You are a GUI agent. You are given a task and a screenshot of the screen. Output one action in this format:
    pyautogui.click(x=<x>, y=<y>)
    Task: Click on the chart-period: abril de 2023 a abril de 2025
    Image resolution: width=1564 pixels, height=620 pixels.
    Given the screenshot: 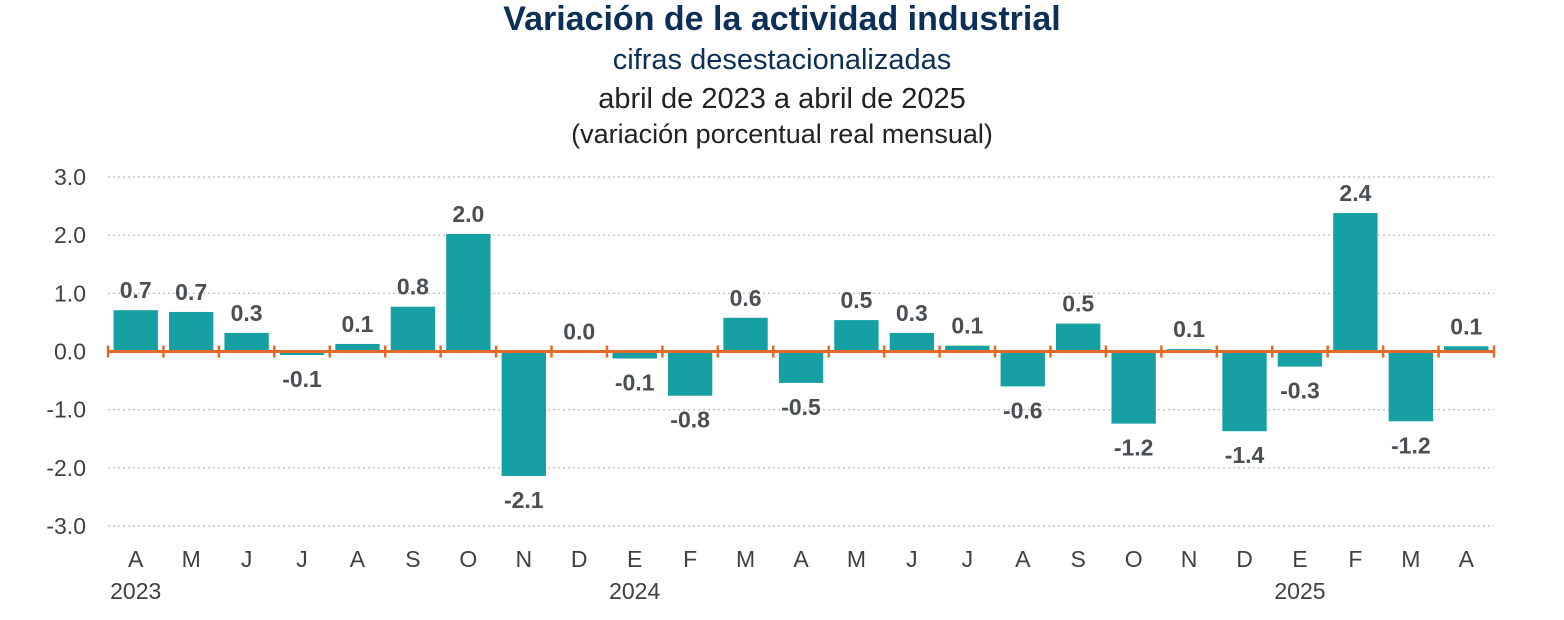 What is the action you would take?
    pyautogui.click(x=782, y=99)
    